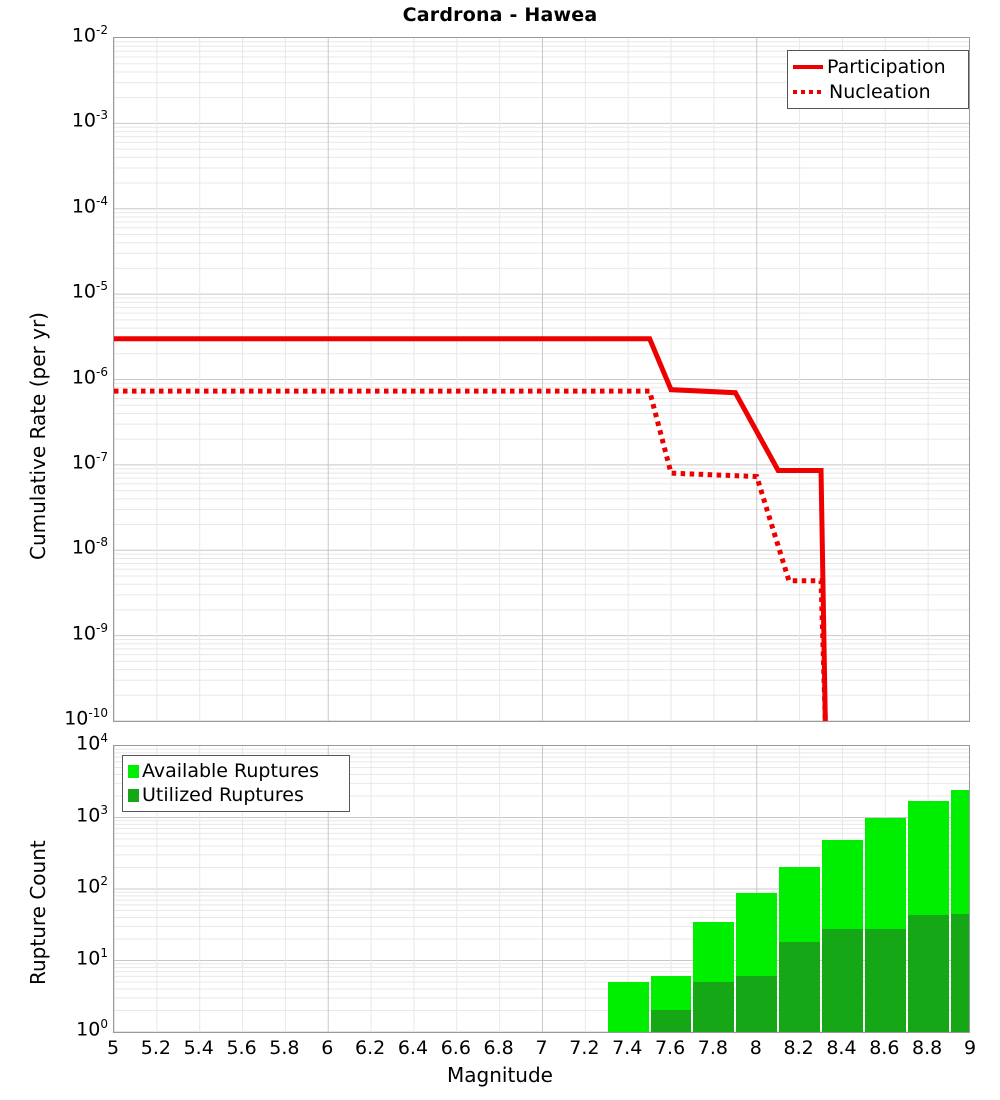 The image size is (1000, 1100). Describe the element at coordinates (500, 1075) in the screenshot. I see `x-axis-label: Magnitude` at that location.